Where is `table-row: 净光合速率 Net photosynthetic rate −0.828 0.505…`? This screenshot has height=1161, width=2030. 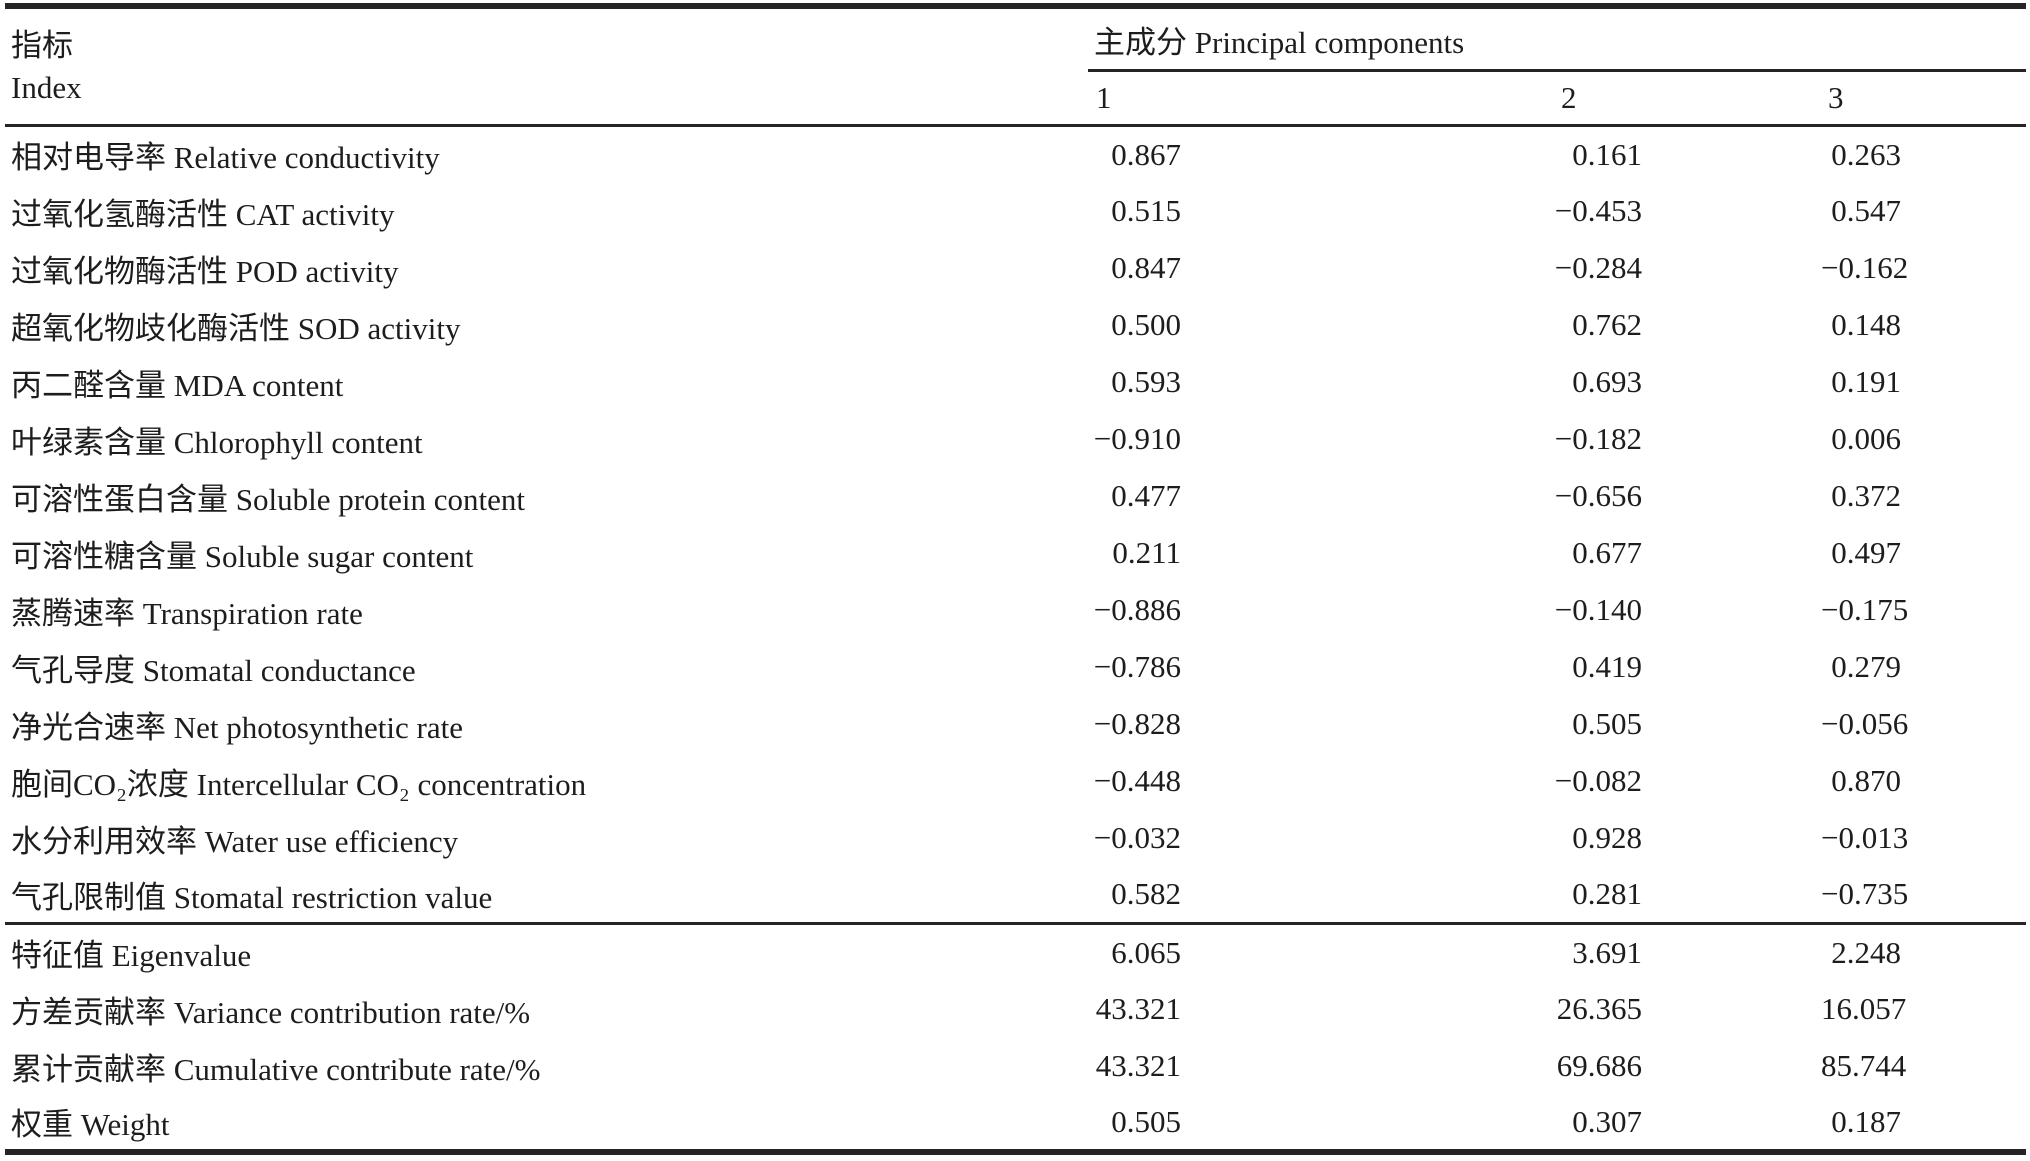 table-row: 净光合速率 Net photosynthetic rate −0.828 0.505… is located at coordinates (1015, 724).